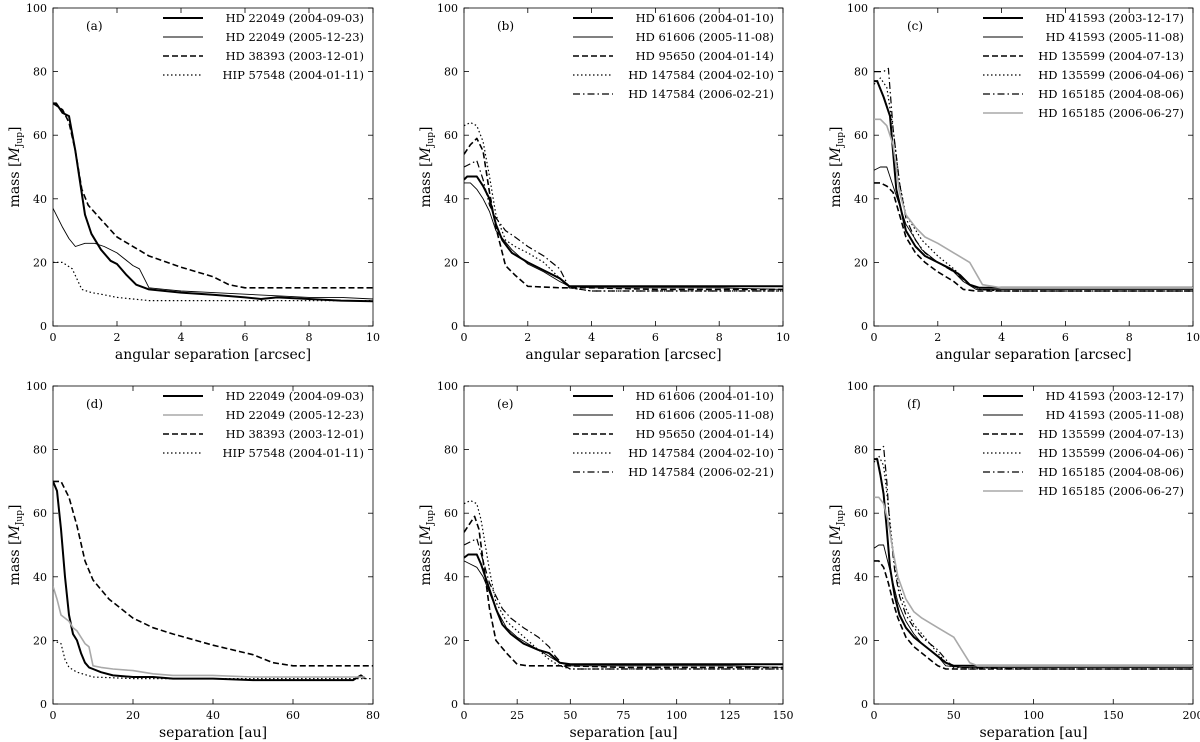  I want to click on x-tick-label: 20, so click(133, 715).